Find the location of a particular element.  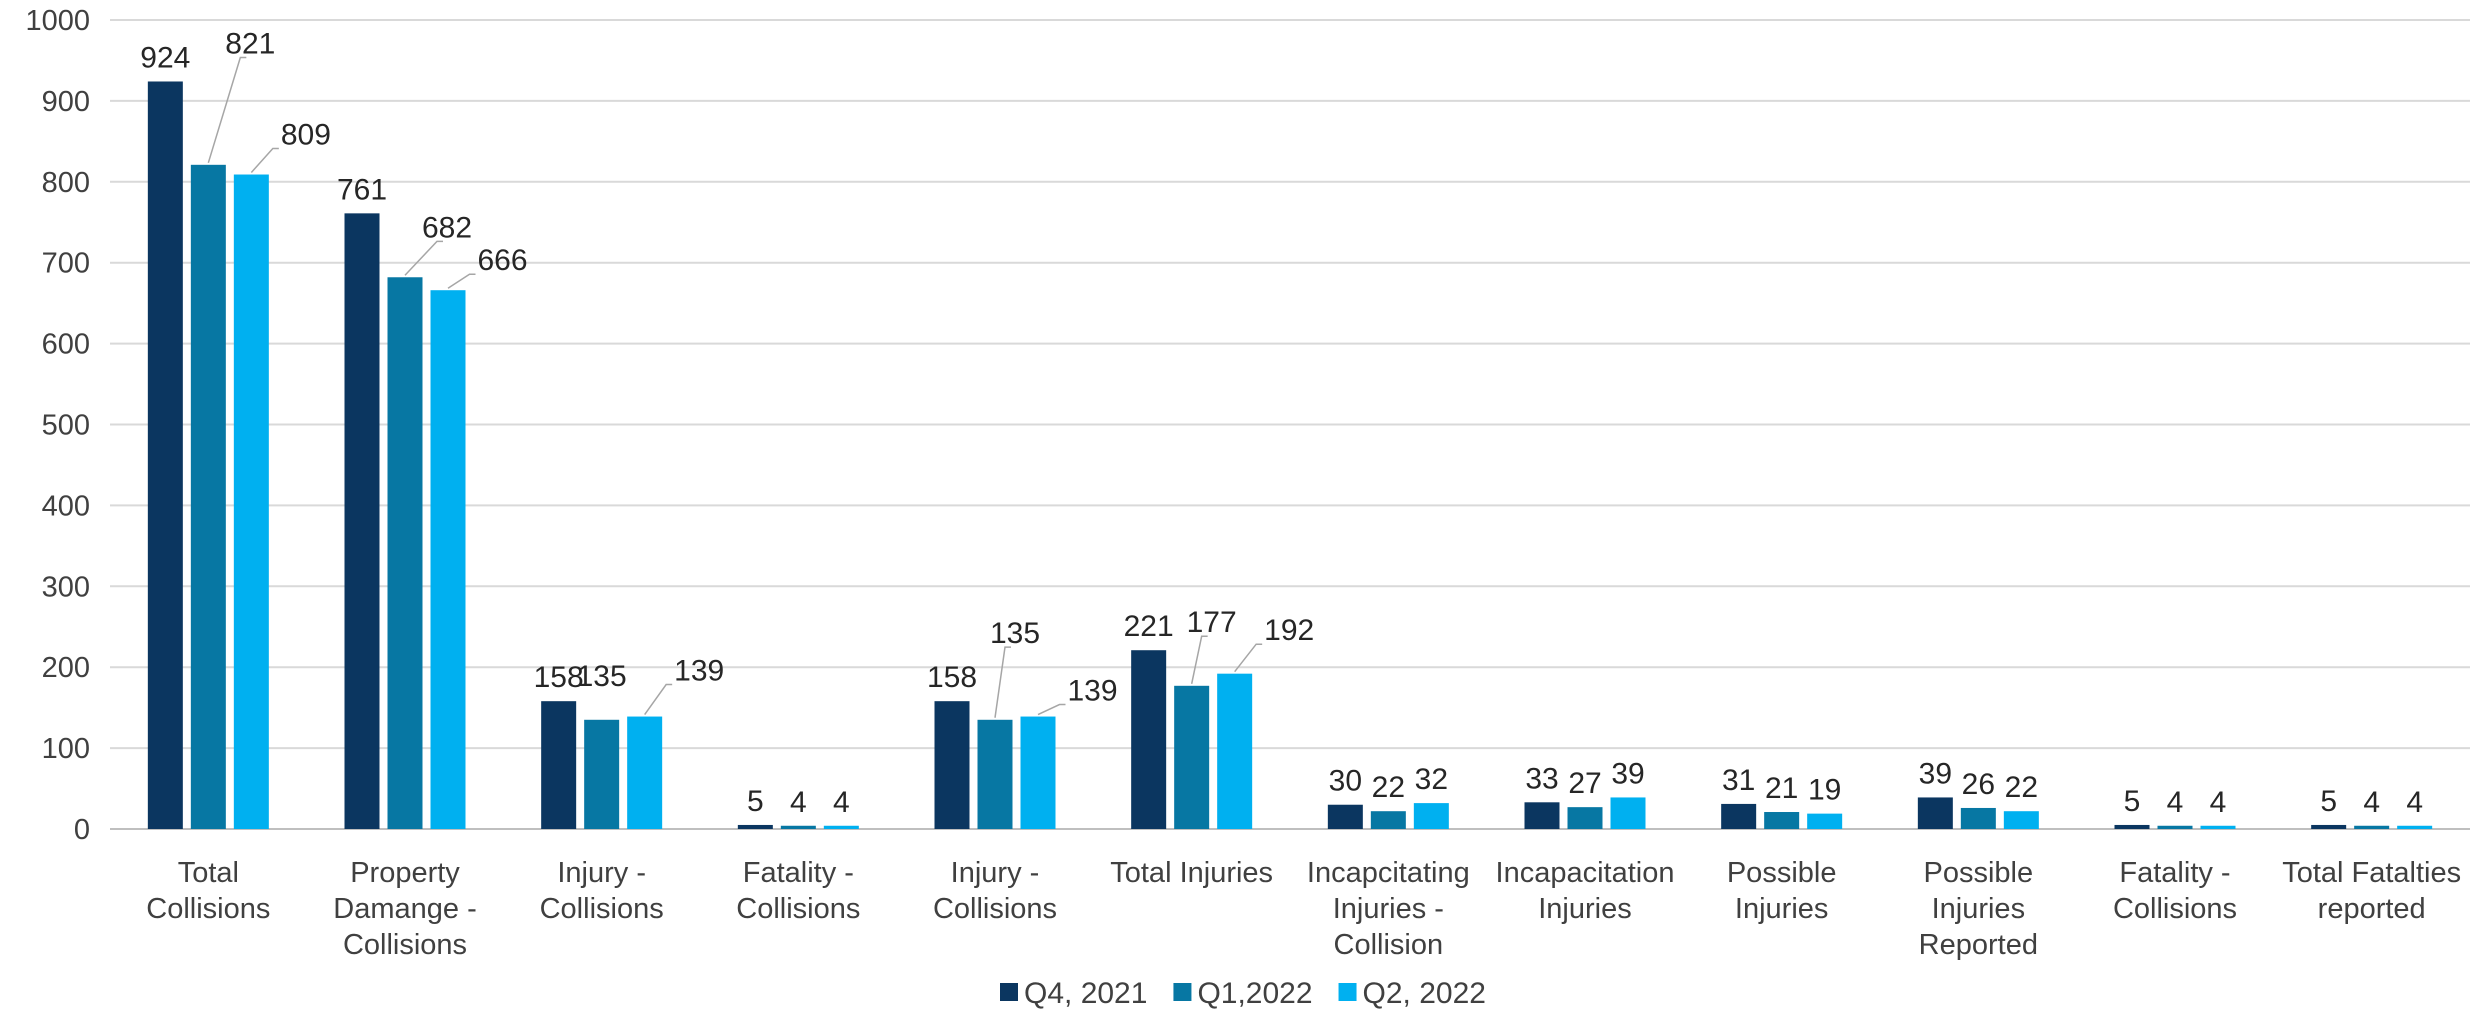

x-category-label: Property Damange -Collisions is located at coordinates (404, 909).